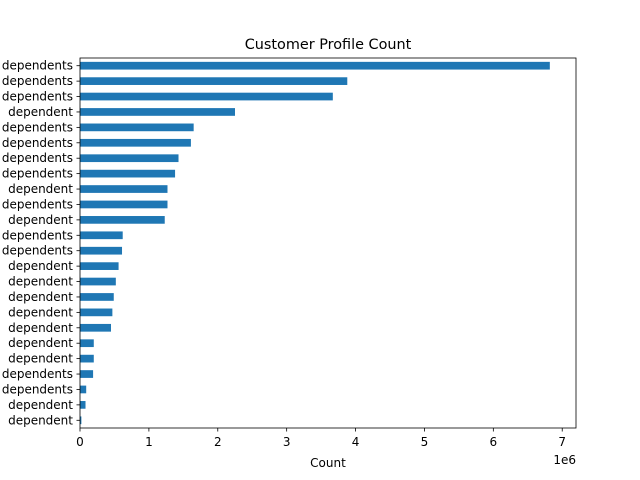 The width and height of the screenshot is (640, 480). I want to click on x-tick-label: 1, so click(149, 442).